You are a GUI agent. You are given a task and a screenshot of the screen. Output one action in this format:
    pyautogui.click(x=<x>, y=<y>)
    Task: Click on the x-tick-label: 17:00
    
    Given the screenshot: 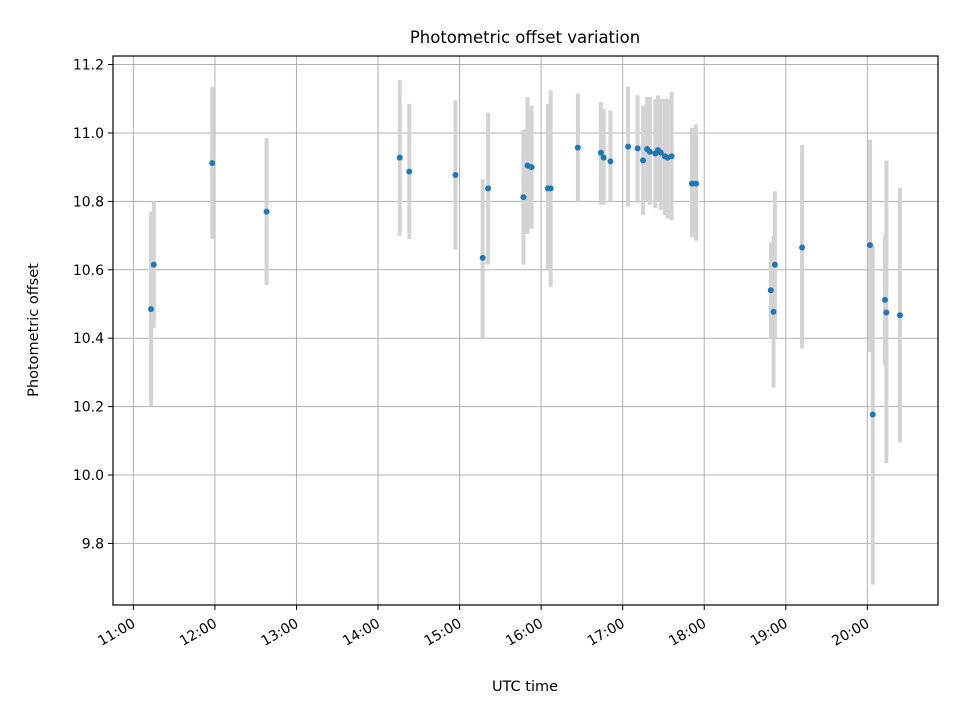 What is the action you would take?
    pyautogui.click(x=606, y=633)
    